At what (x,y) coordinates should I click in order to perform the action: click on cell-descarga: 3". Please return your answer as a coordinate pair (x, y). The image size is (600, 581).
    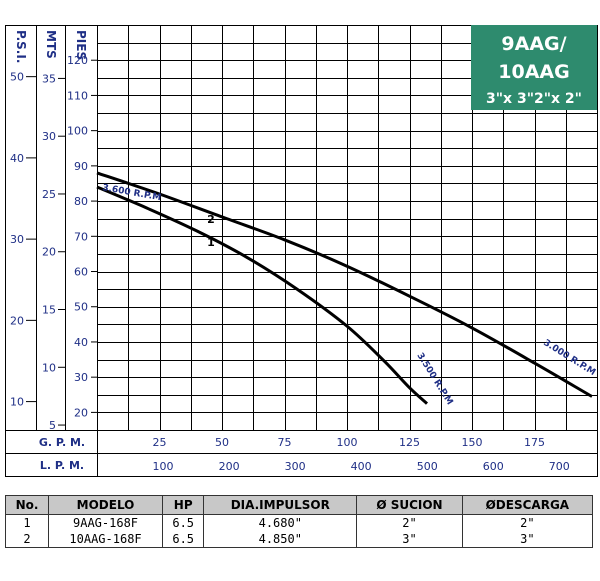
    Looking at the image, I should click on (527, 539).